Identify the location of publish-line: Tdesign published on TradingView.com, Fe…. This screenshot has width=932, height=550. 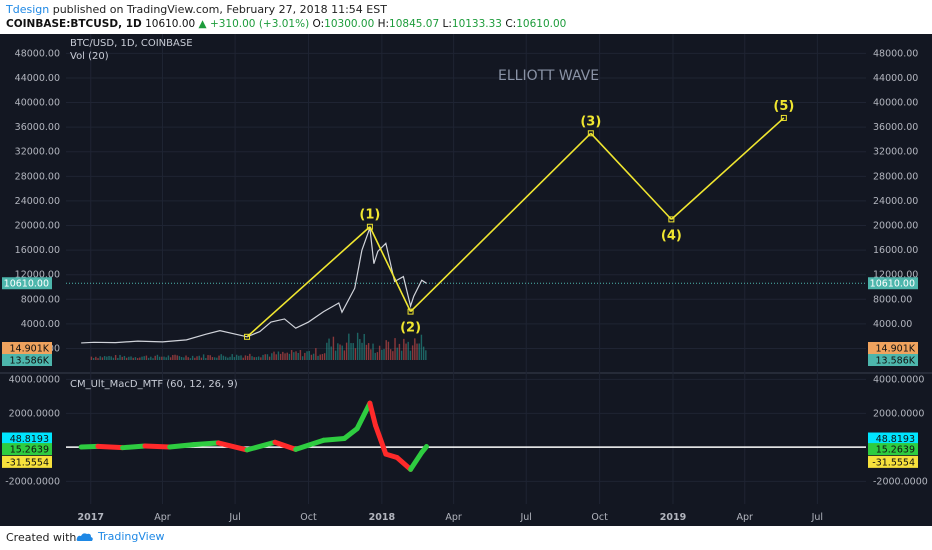
(196, 9).